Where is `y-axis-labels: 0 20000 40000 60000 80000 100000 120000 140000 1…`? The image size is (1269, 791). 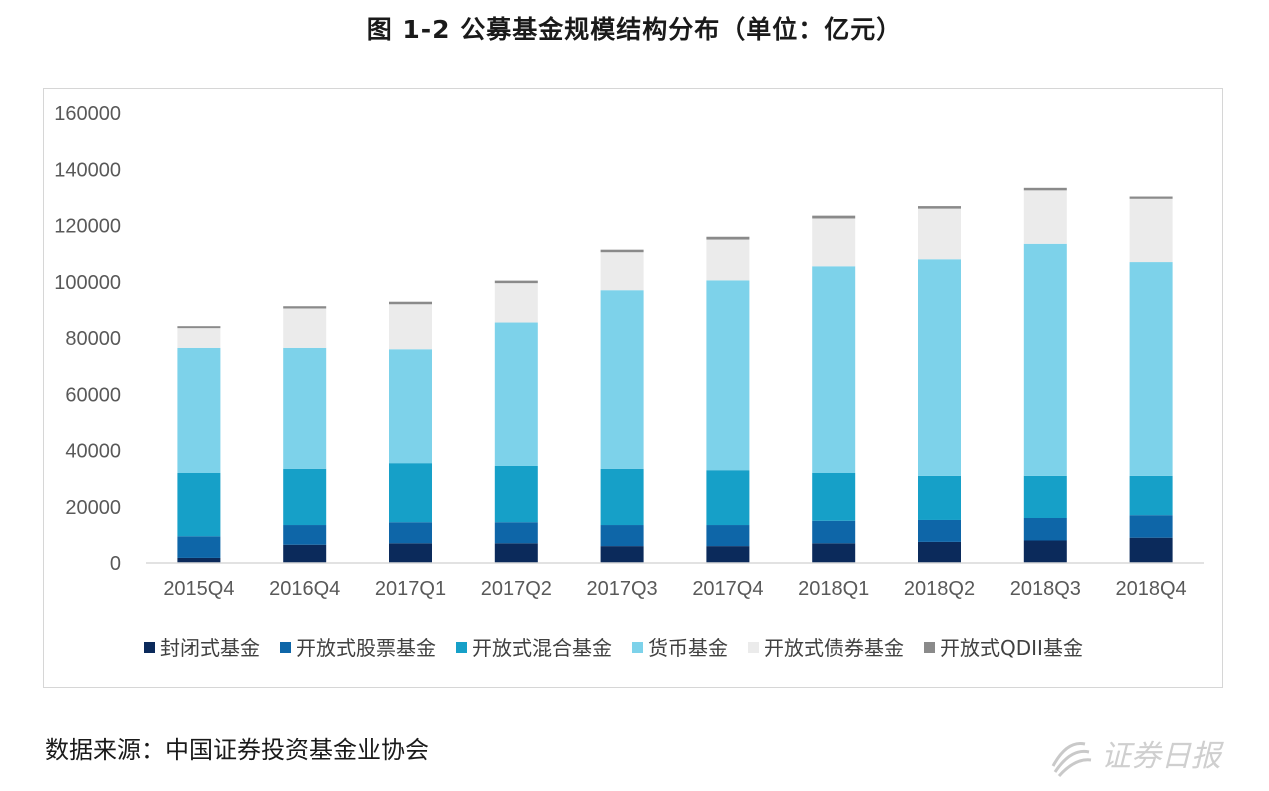
y-axis-labels: 0 20000 40000 60000 80000 100000 120000 140000 1… is located at coordinates (87, 339).